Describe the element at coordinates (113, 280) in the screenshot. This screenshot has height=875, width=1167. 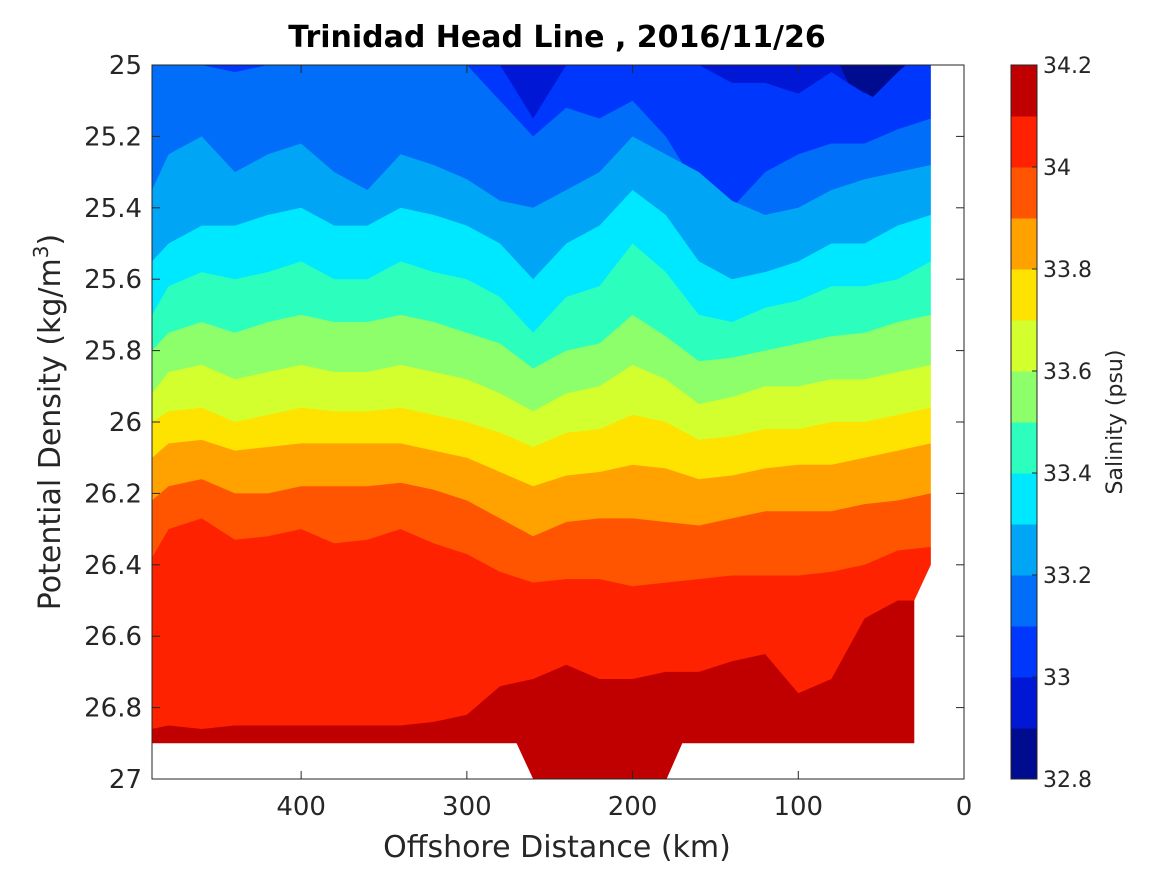
I see `y-tick-label: 25.6` at that location.